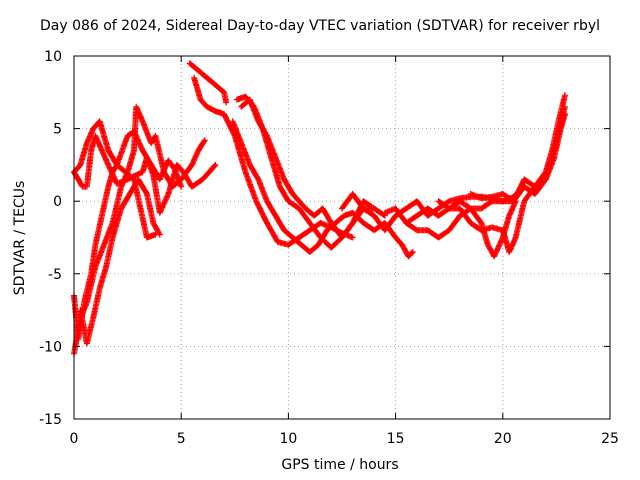 Image resolution: width=640 pixels, height=480 pixels. Describe the element at coordinates (396, 439) in the screenshot. I see `x-tick-label: 15` at that location.